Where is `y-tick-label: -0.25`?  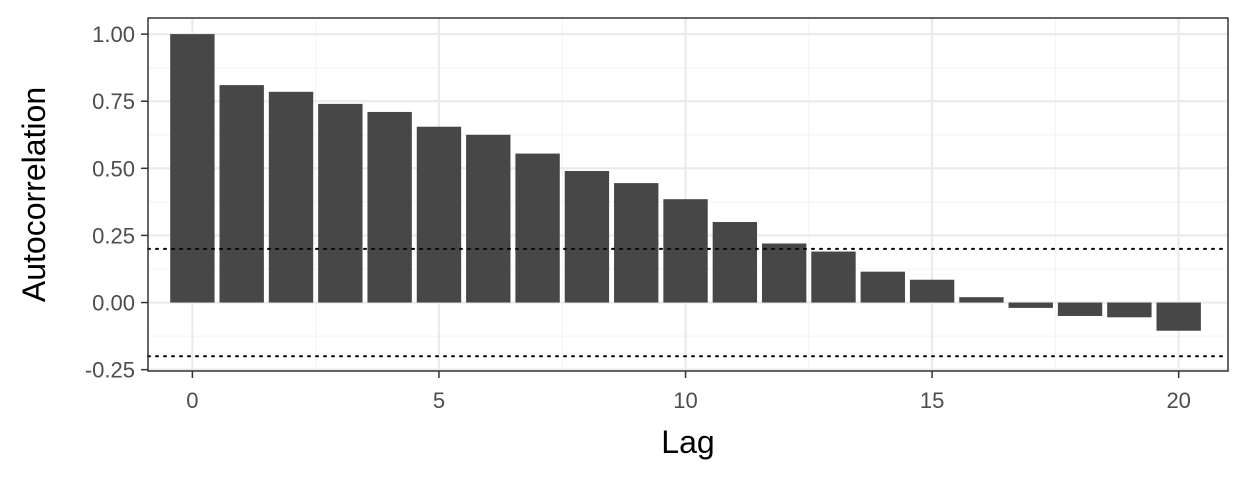
y-tick-label: -0.25 is located at coordinates (110, 370).